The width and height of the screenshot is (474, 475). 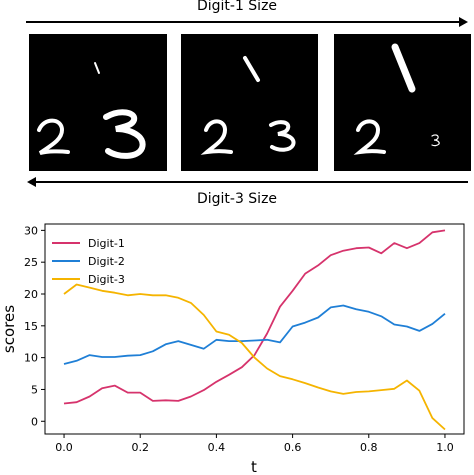 I want to click on x-tick-label: 0.6, so click(x=293, y=447).